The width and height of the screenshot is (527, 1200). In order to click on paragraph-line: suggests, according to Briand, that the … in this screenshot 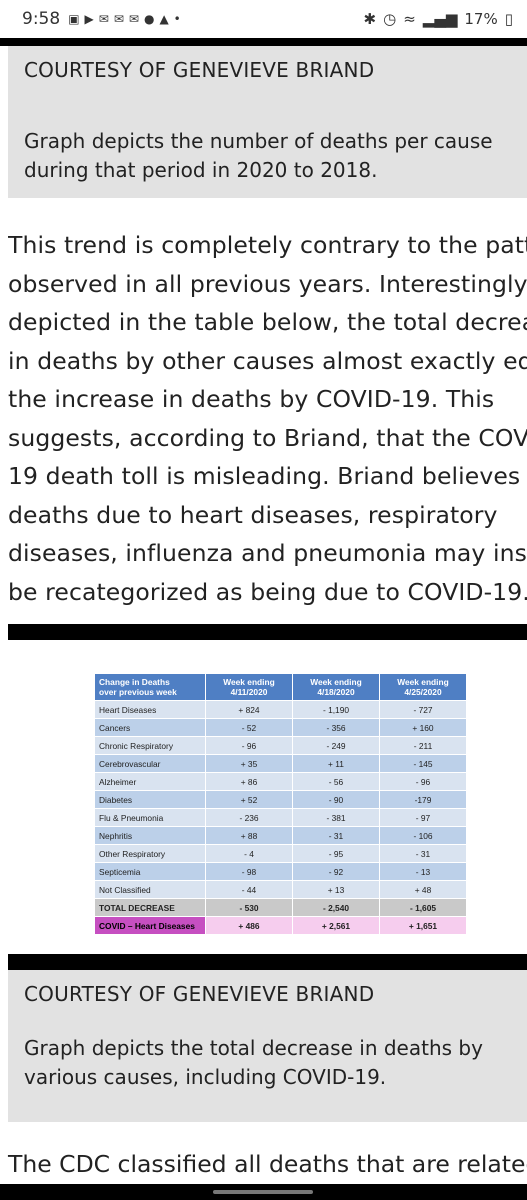, I will do `click(267, 437)`.